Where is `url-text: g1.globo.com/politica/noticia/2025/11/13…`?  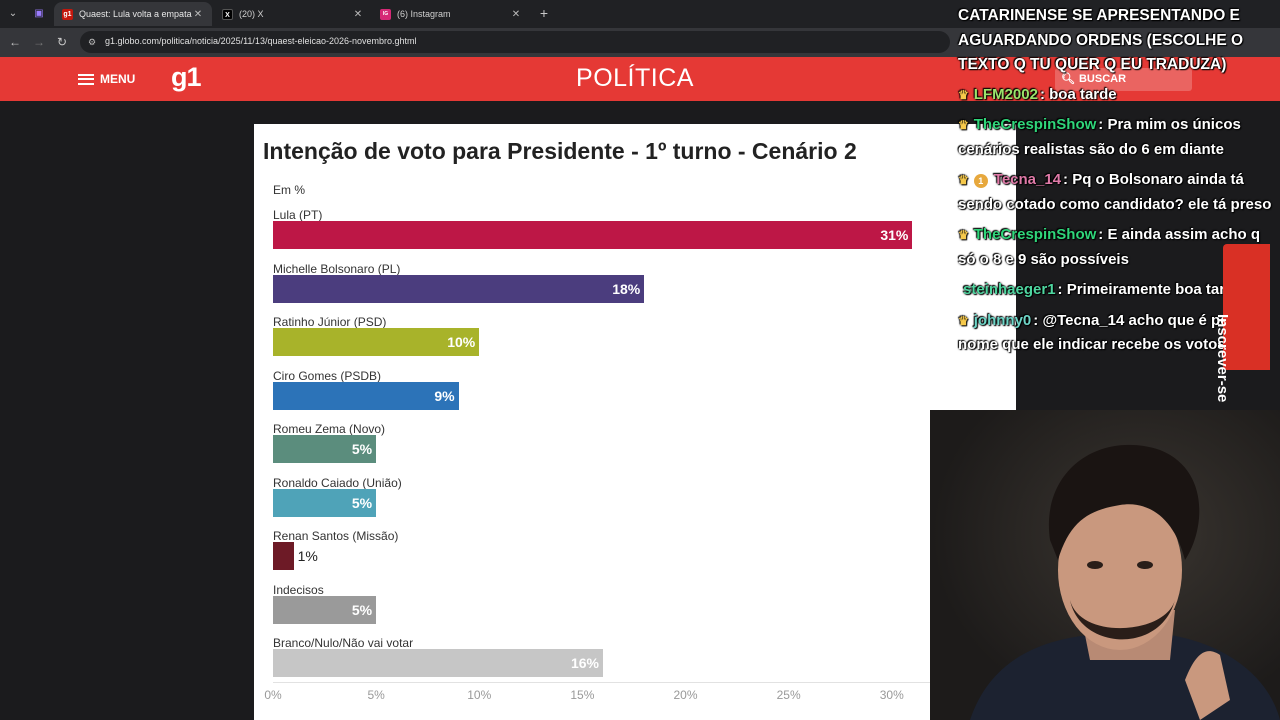 url-text: g1.globo.com/politica/noticia/2025/11/13… is located at coordinates (261, 41).